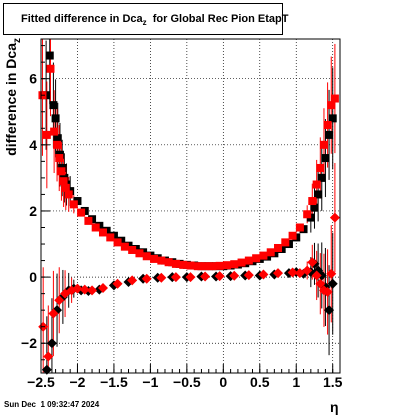 Image resolution: width=400 pixels, height=415 pixels. What do you see at coordinates (223, 382) in the screenshot?
I see `x-tick-label: 0` at bounding box center [223, 382].